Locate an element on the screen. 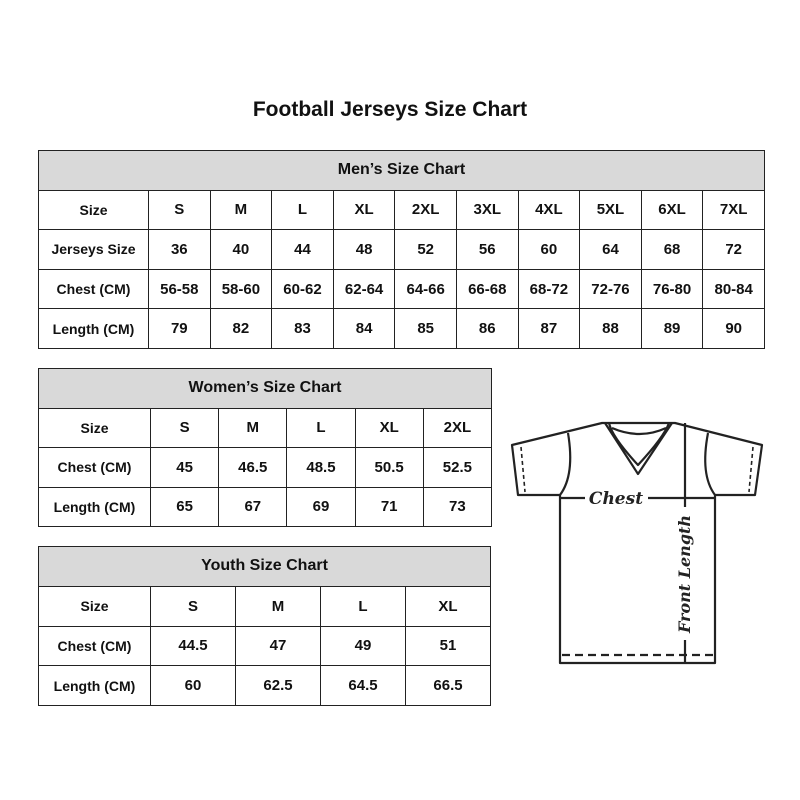  table-cell: 69 is located at coordinates (321, 506).